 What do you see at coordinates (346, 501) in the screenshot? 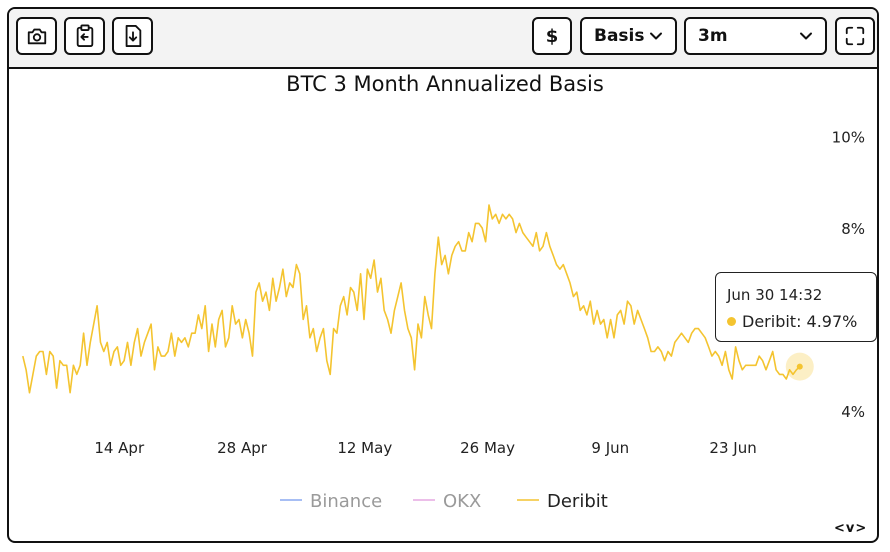
I see `legend-entry-binance: Binance` at bounding box center [346, 501].